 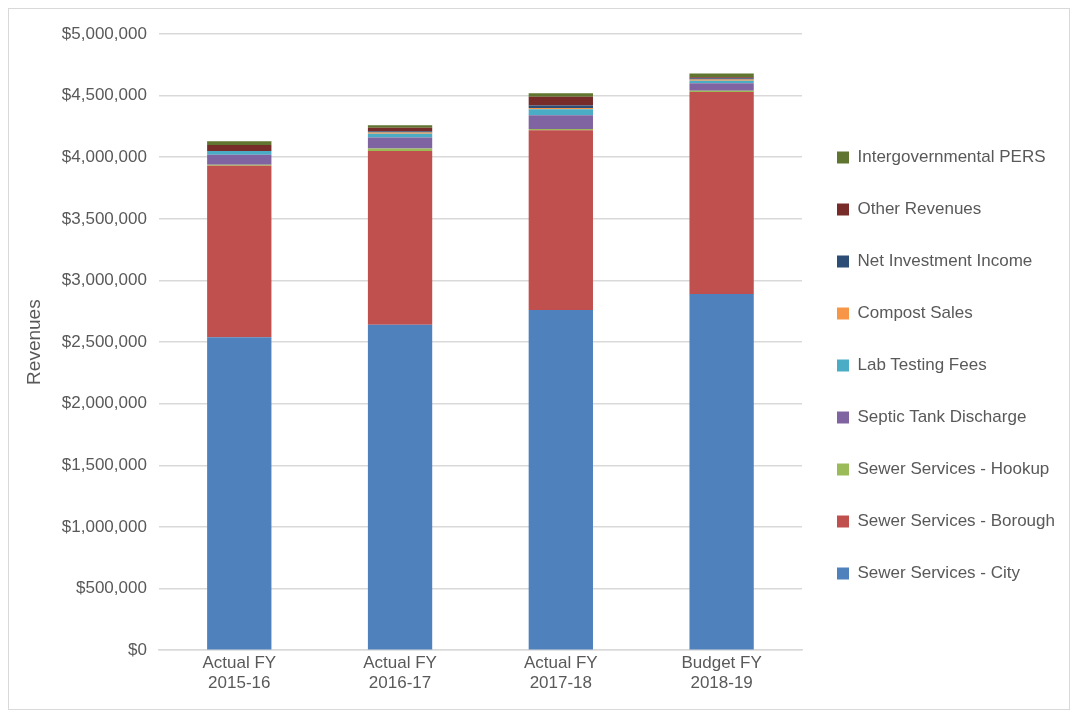 What do you see at coordinates (922, 365) in the screenshot?
I see `legend-label: Lab Testing Fees` at bounding box center [922, 365].